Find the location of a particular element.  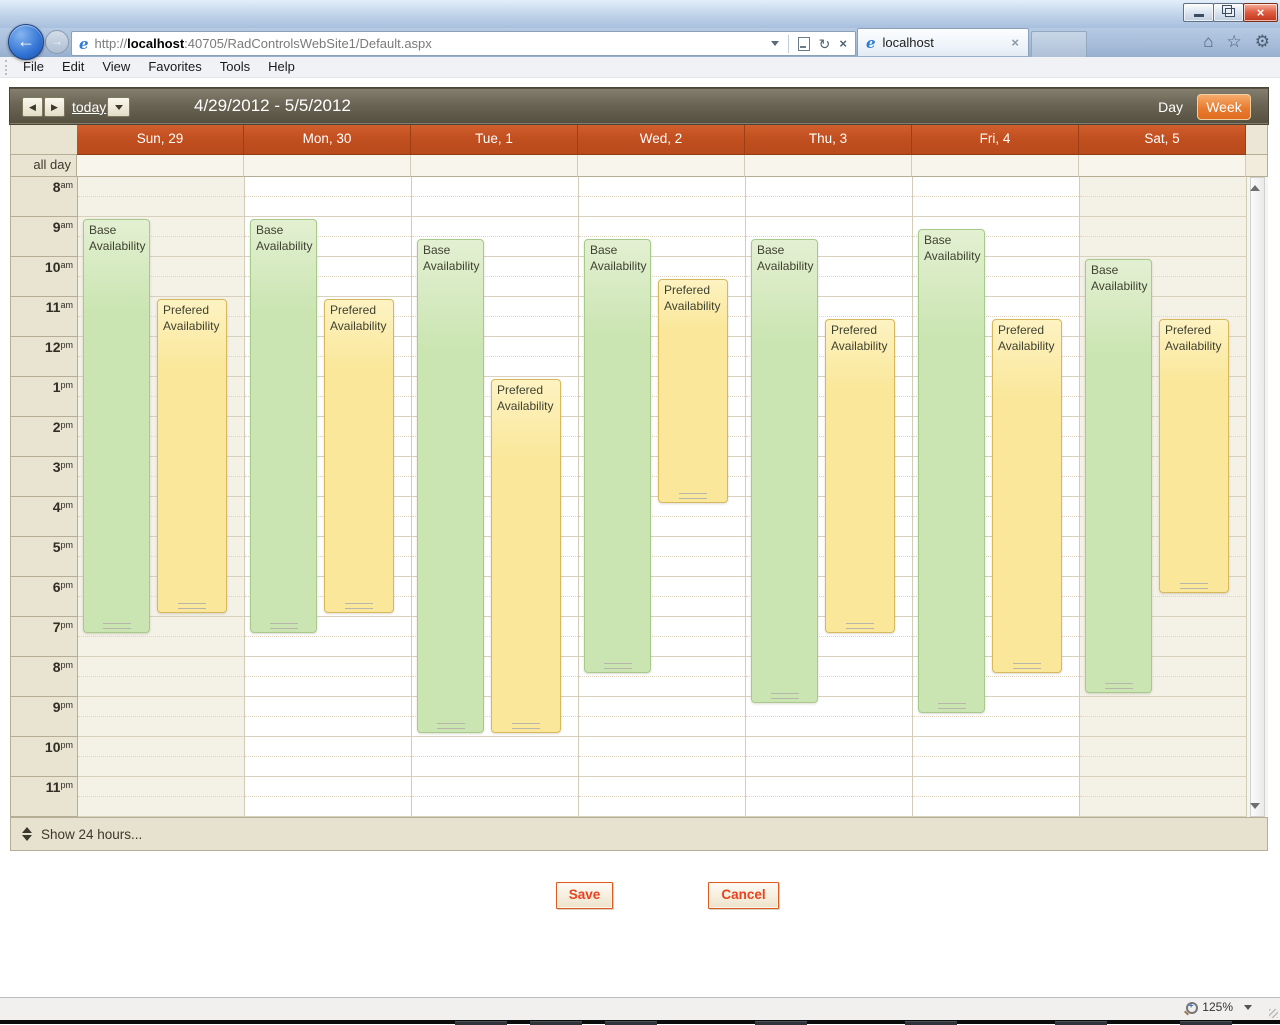

favorites-star-icon: ☆ is located at coordinates (1234, 41).